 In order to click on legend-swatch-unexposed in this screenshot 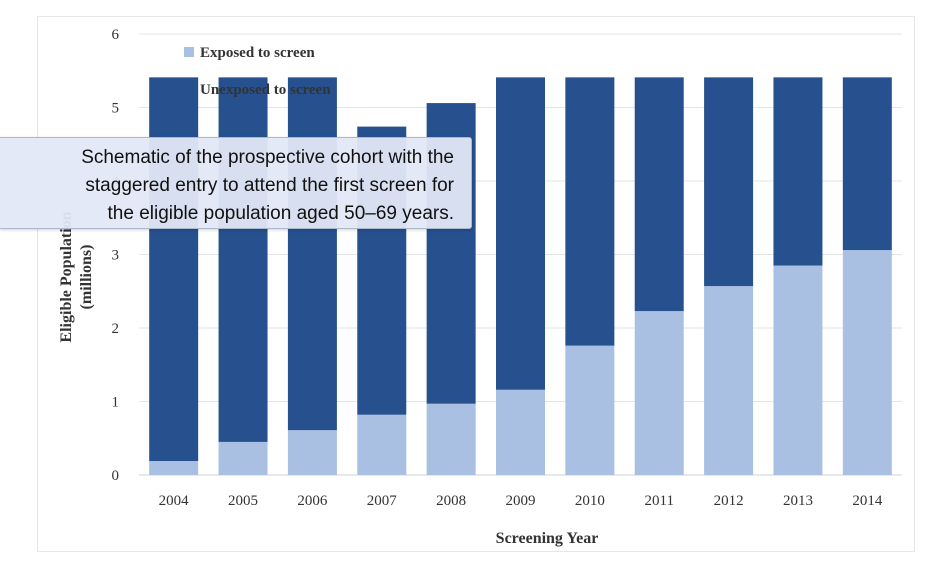, I will do `click(189, 89)`.